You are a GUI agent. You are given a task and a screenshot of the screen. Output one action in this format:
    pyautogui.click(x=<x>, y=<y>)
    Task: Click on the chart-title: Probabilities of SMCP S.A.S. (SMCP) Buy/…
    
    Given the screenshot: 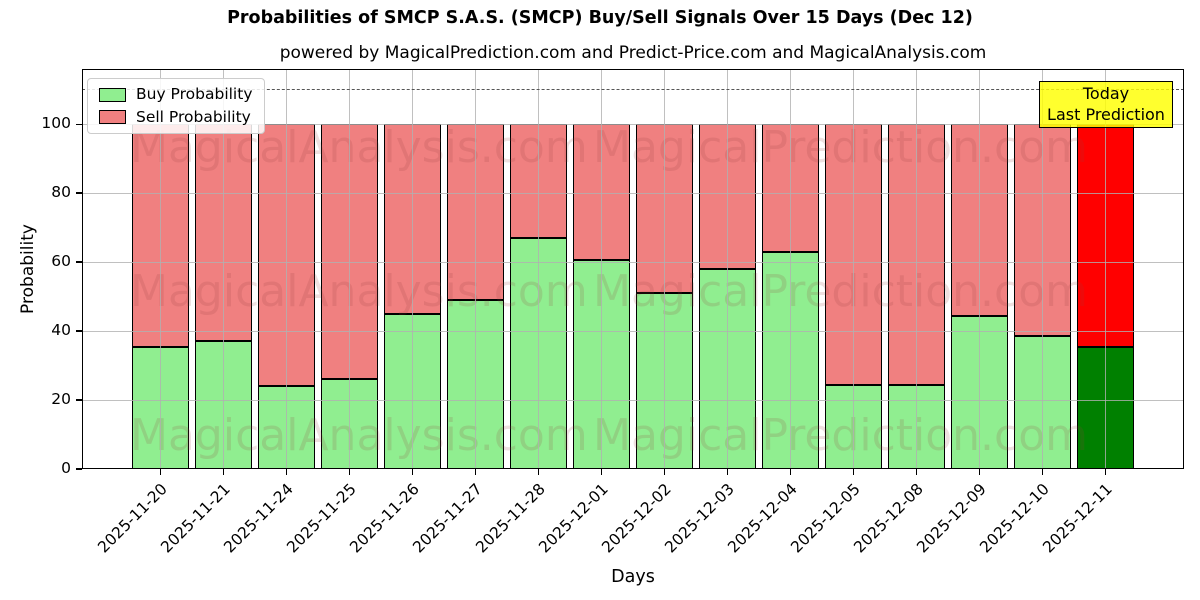 What is the action you would take?
    pyautogui.click(x=600, y=18)
    